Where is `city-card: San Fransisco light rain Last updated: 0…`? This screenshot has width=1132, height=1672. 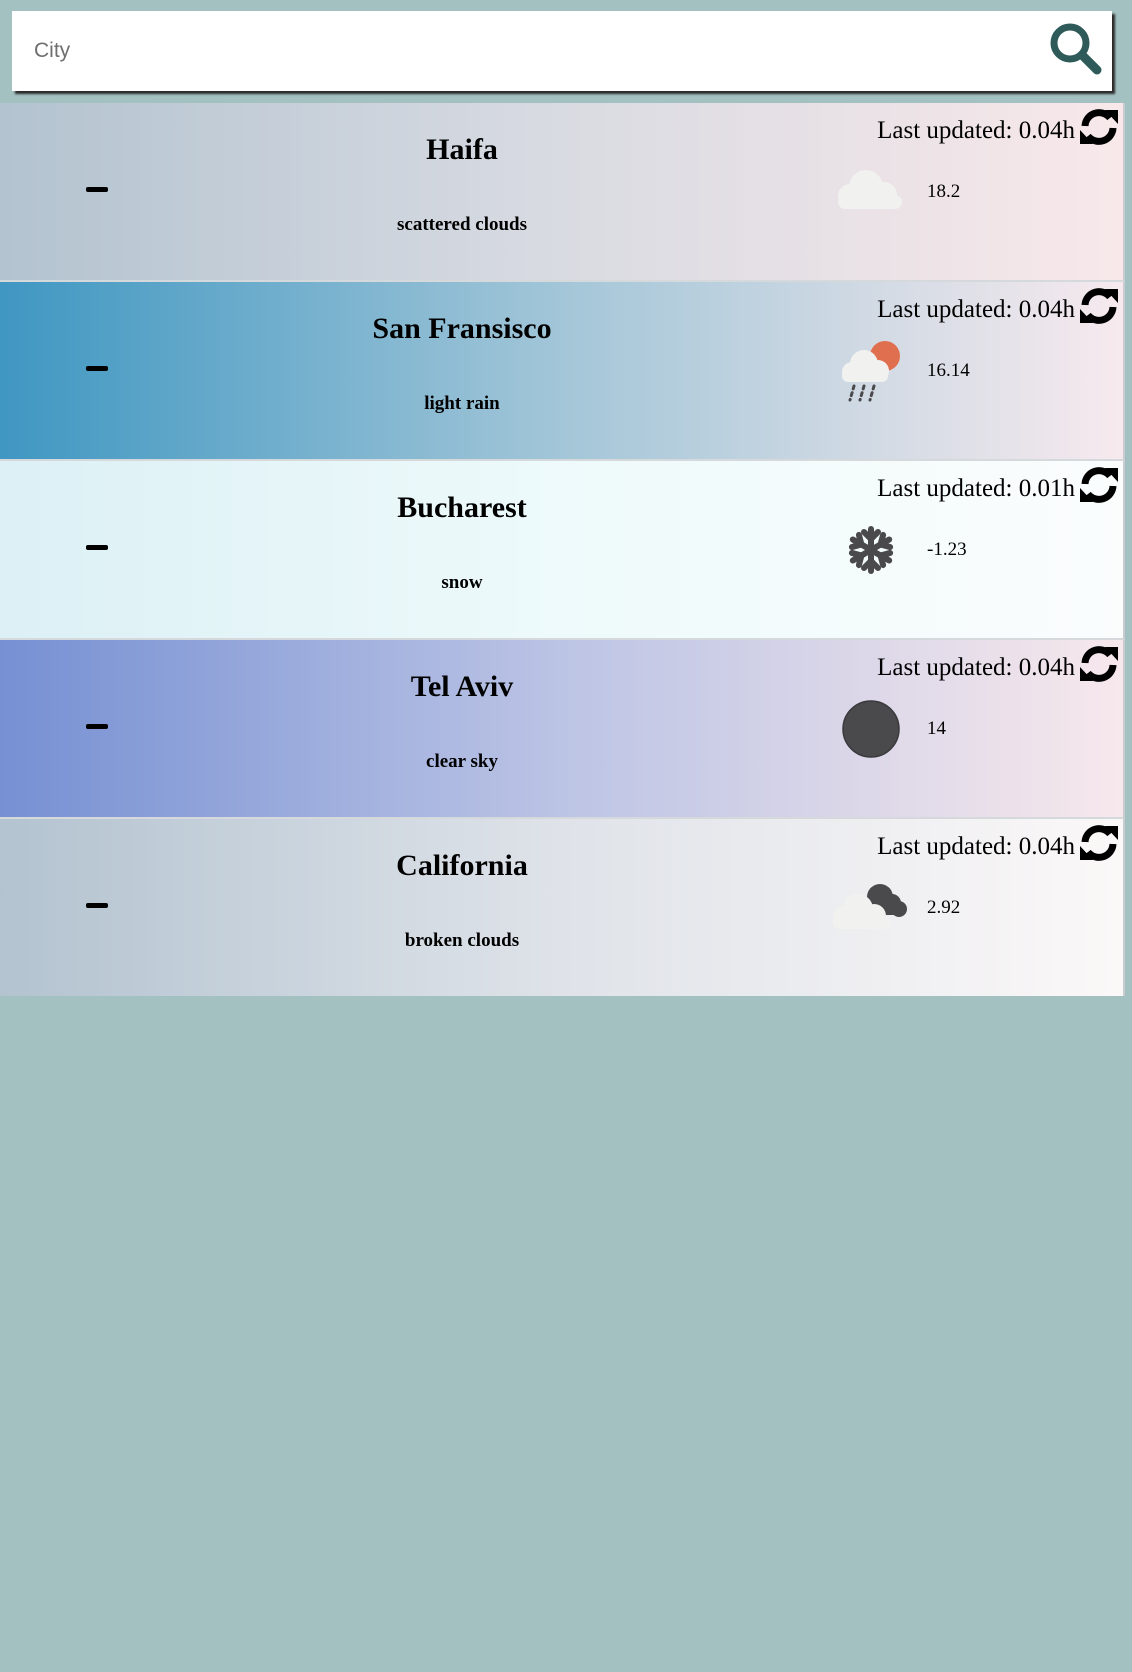 city-card: San Fransisco light rain Last updated: 0… is located at coordinates (562, 371).